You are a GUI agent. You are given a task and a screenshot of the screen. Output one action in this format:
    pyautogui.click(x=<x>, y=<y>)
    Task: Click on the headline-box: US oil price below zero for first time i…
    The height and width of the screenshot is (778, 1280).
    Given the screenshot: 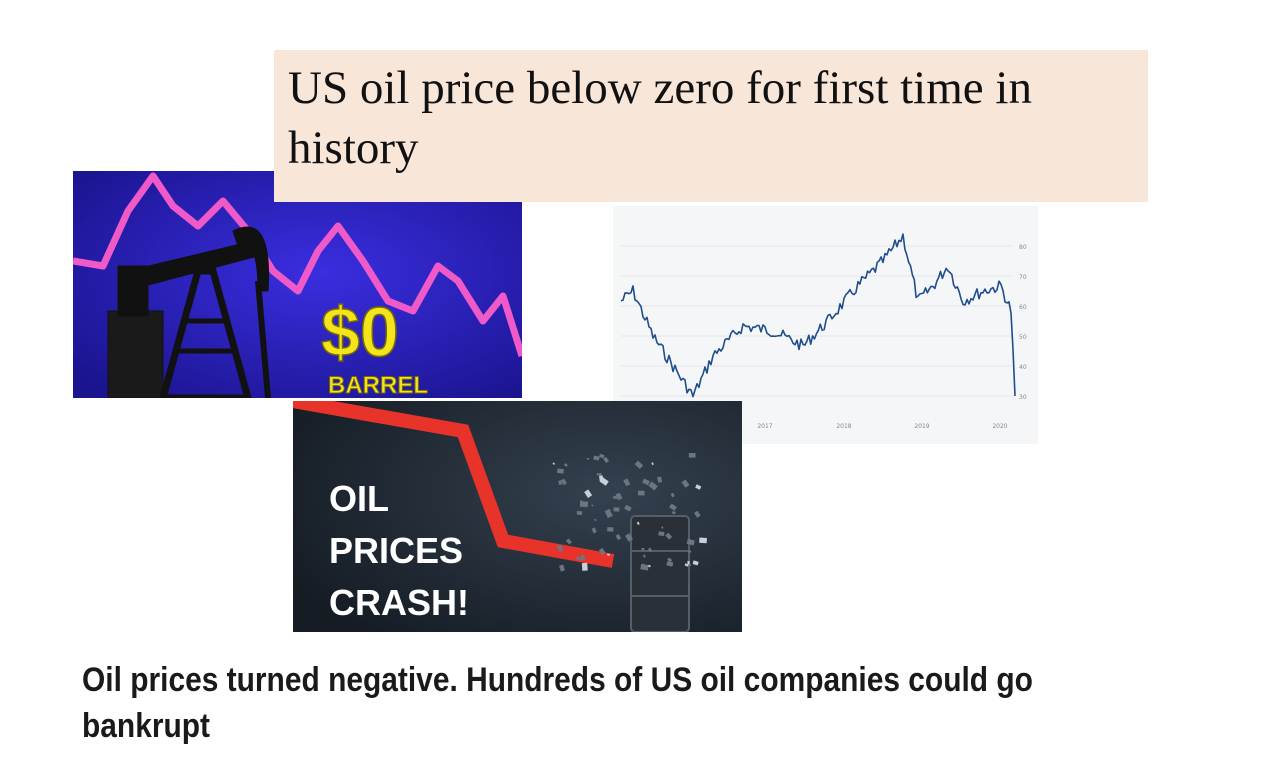 What is the action you would take?
    pyautogui.click(x=711, y=126)
    